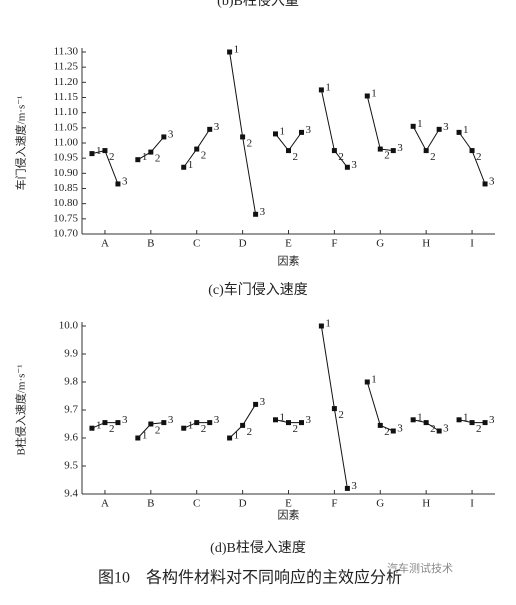  Describe the element at coordinates (71, 494) in the screenshot. I see `y-tick-label: 9.4` at that location.